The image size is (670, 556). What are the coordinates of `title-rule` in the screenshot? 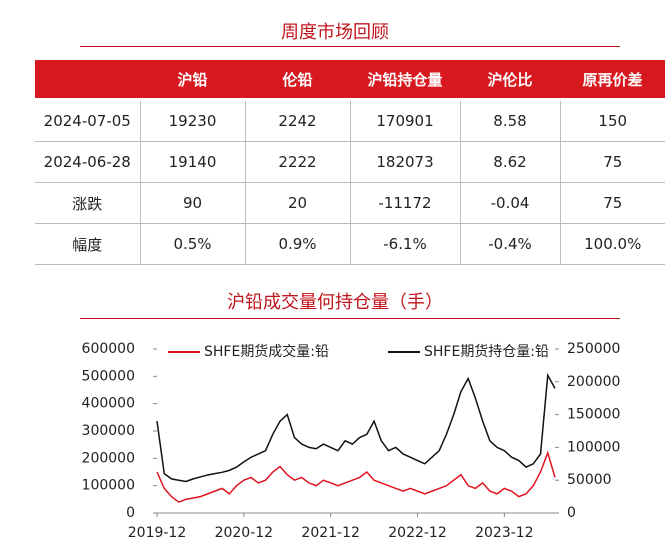 It's located at (350, 46).